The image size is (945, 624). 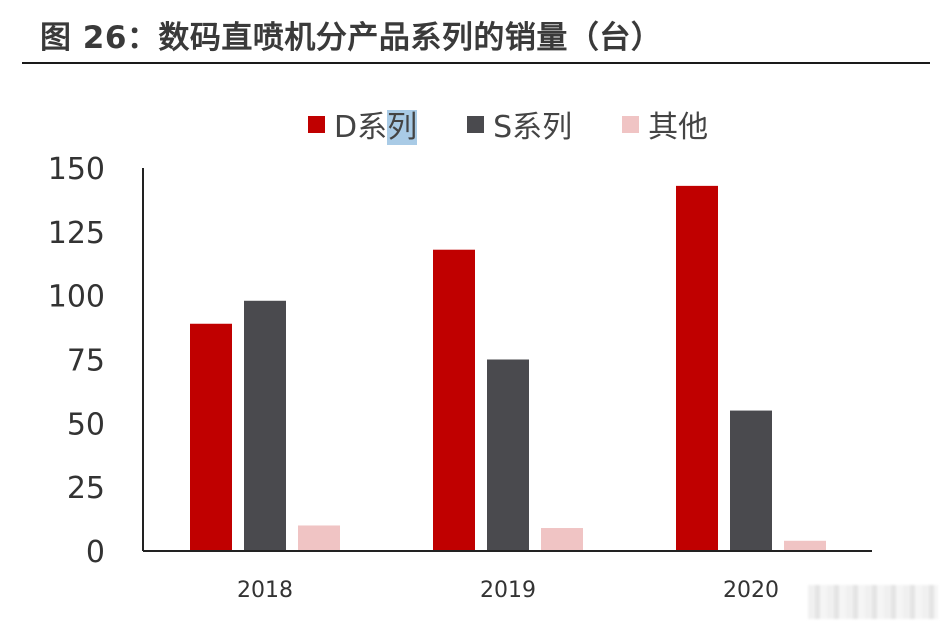 I want to click on legend-label-other: 其他, so click(x=678, y=127).